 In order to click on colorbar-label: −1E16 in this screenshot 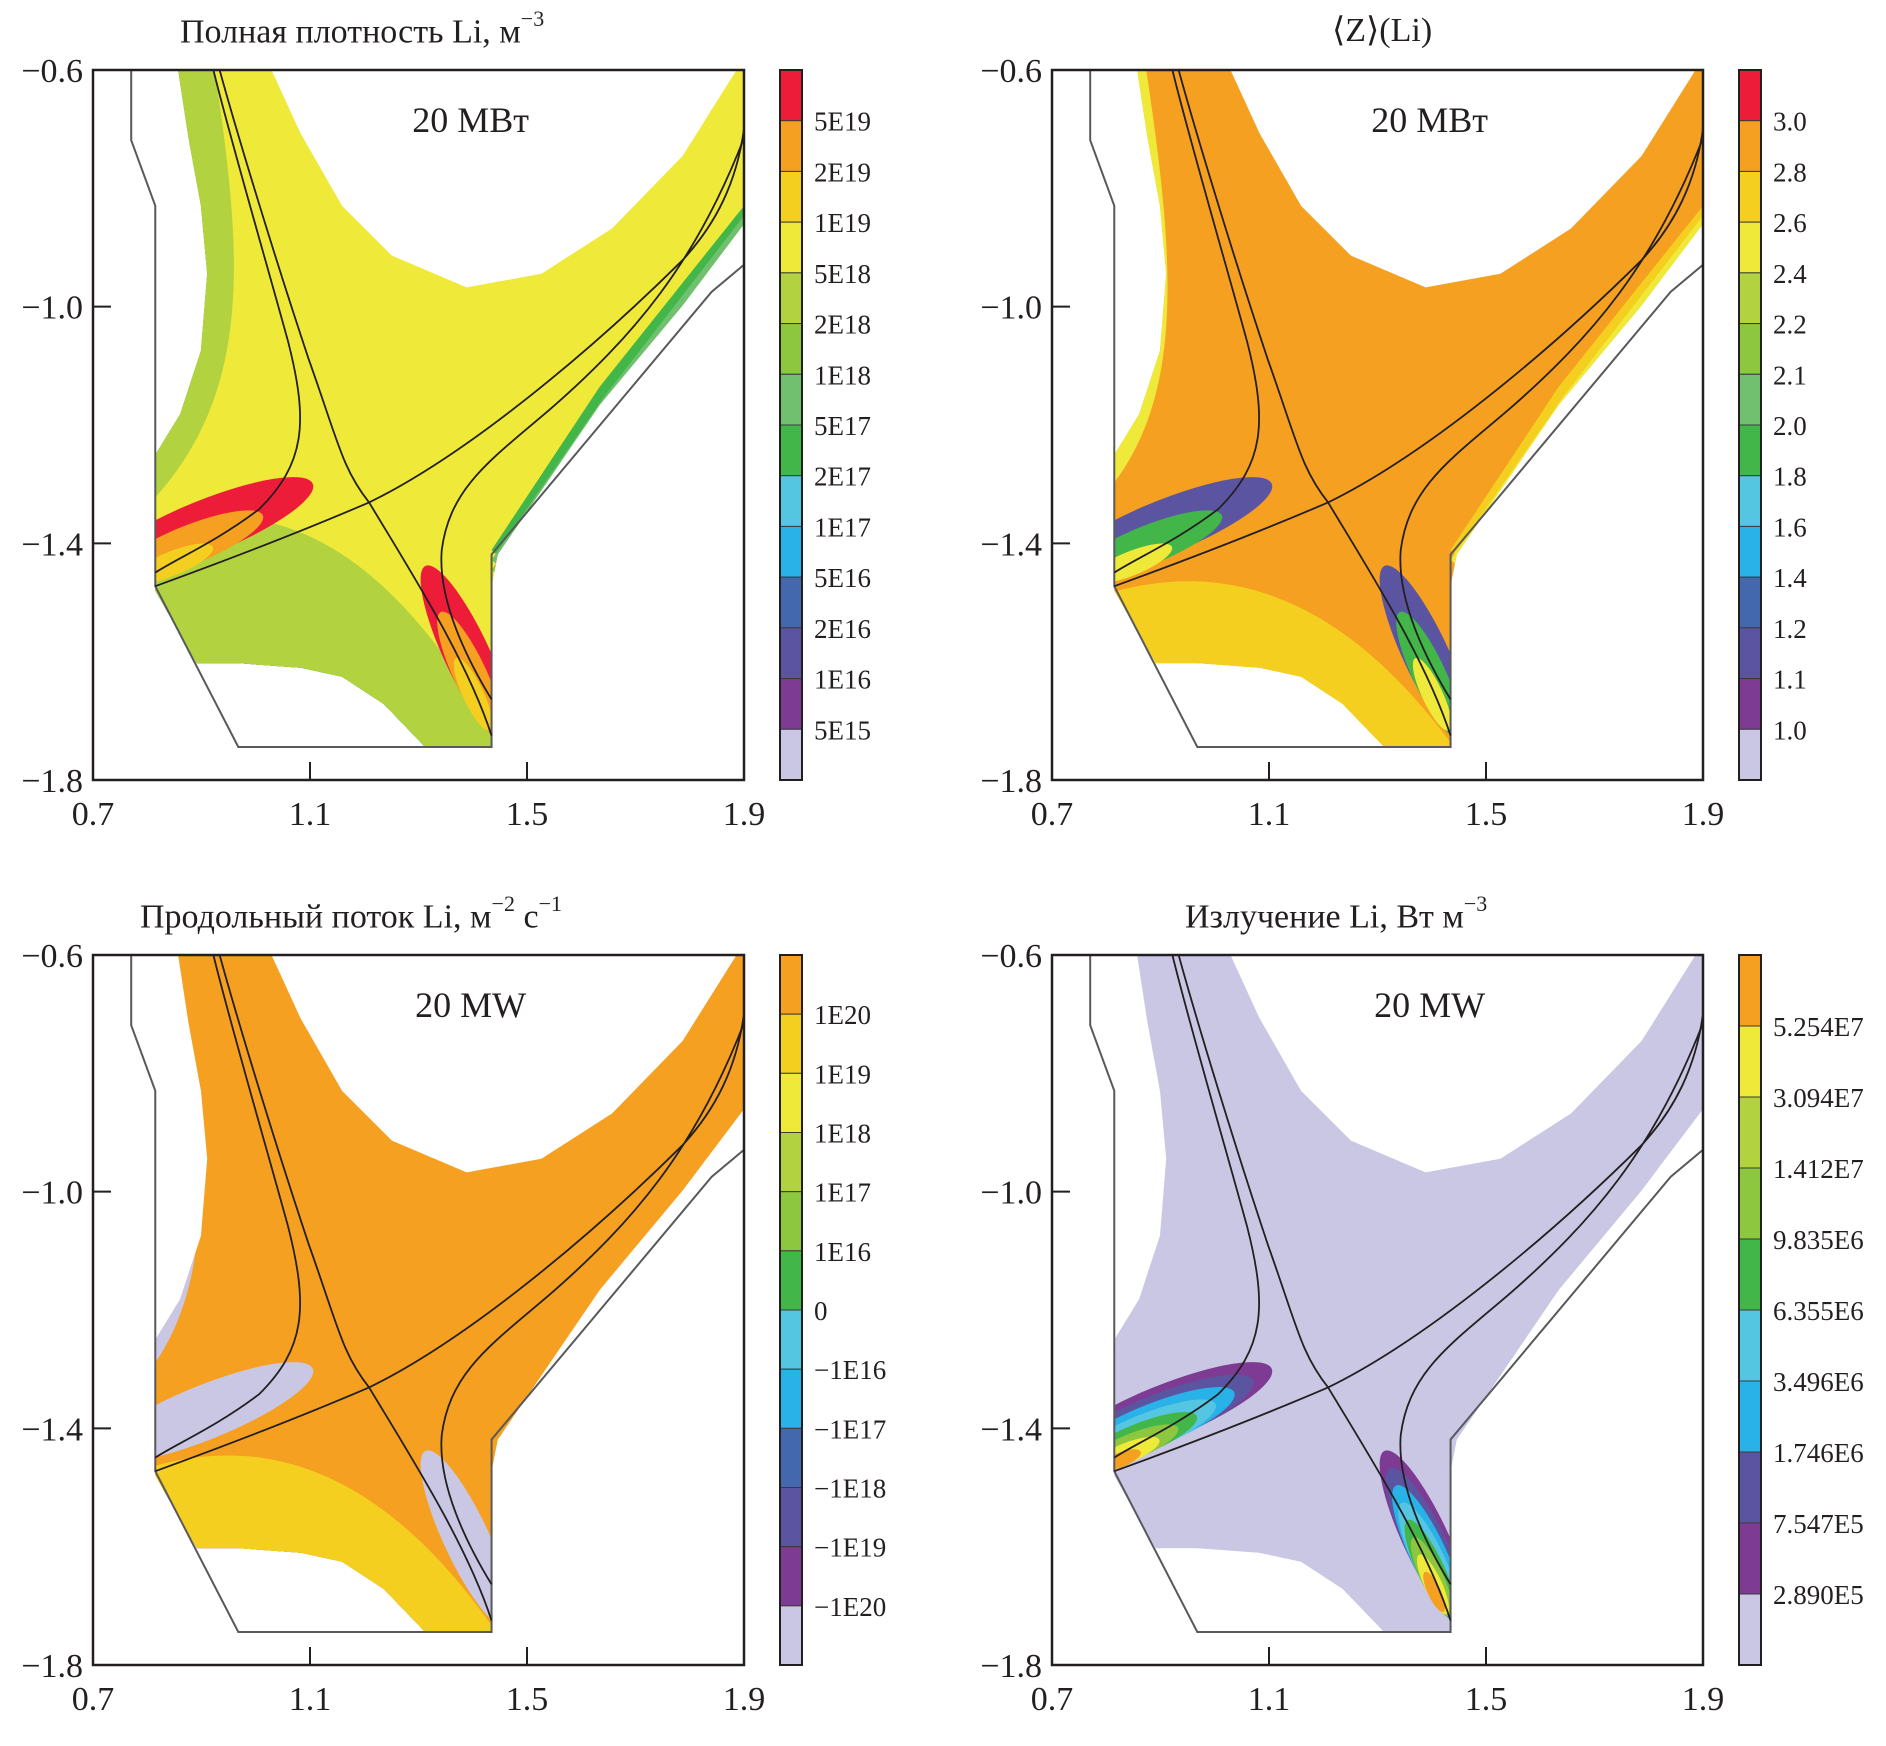, I will do `click(850, 1370)`.